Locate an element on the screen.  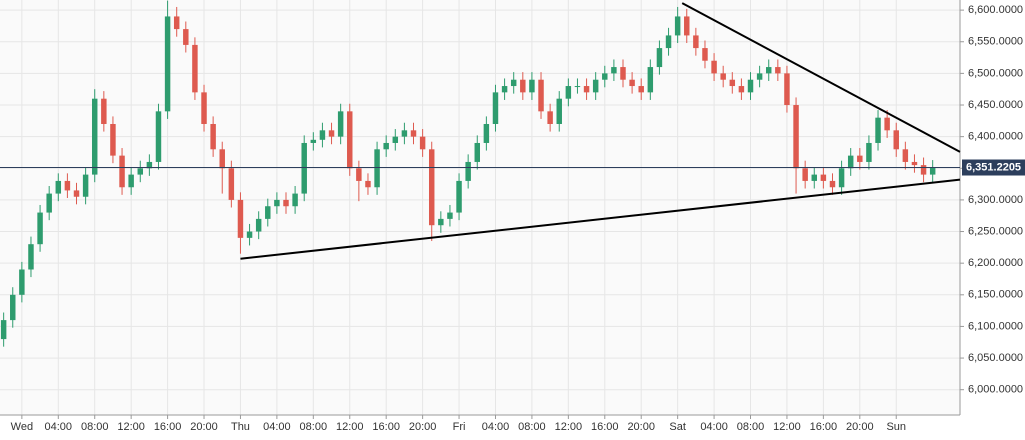
current-price-label: 6,351.2205 is located at coordinates (993, 167).